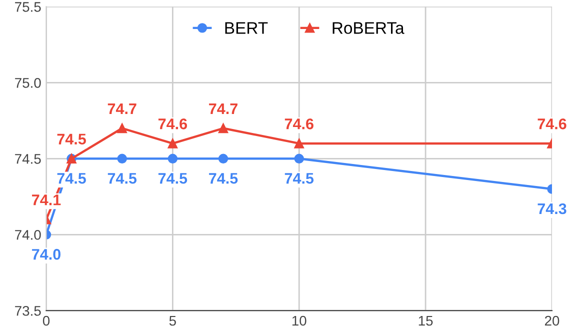 This screenshot has height=334, width=578. I want to click on x-tick-label: 20, so click(552, 321).